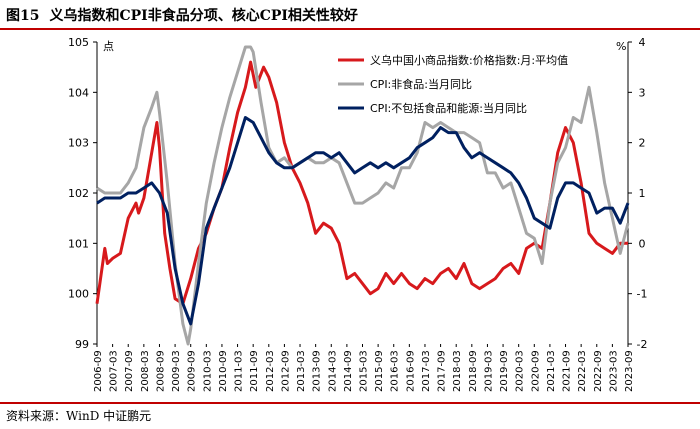  I want to click on figure-title: 图15 义乌指数和CPI非食品分项、核心CPI相关性较好, so click(182, 15).